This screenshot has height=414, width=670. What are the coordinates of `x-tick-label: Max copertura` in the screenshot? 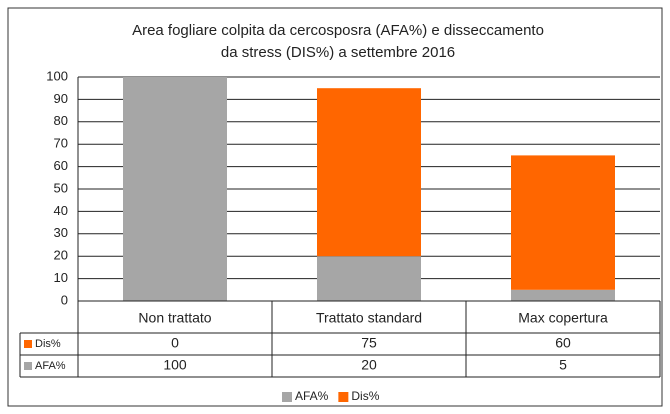 It's located at (563, 318).